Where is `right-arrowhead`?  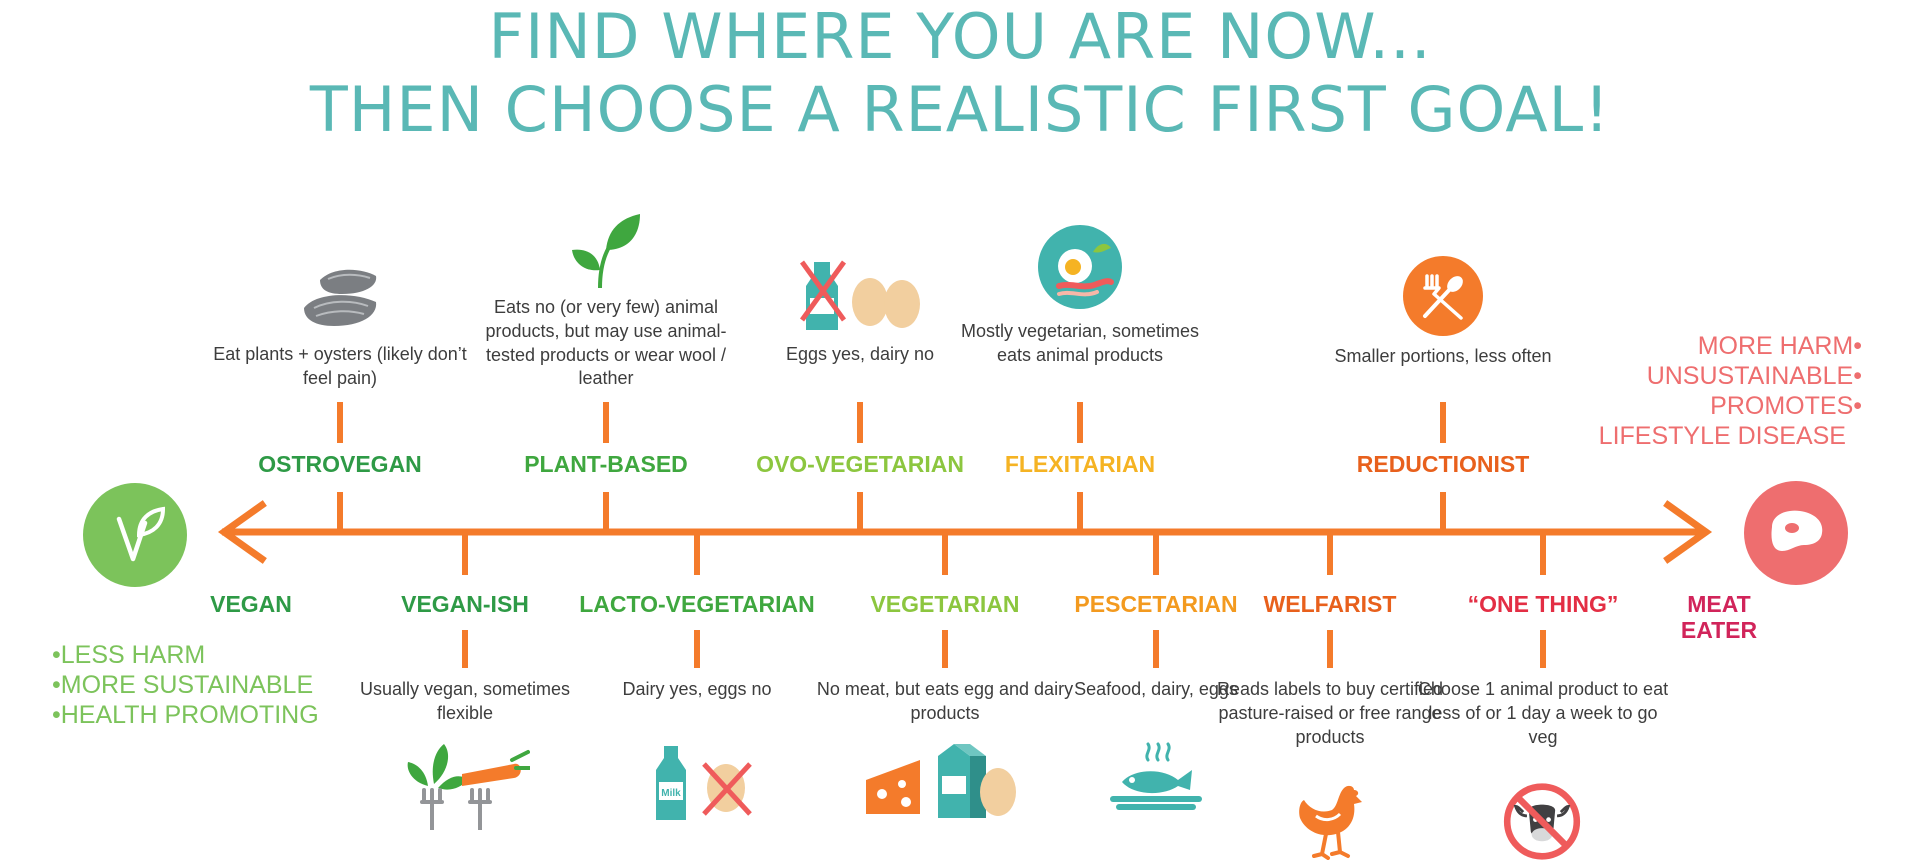 right-arrowhead is located at coordinates (1688, 532).